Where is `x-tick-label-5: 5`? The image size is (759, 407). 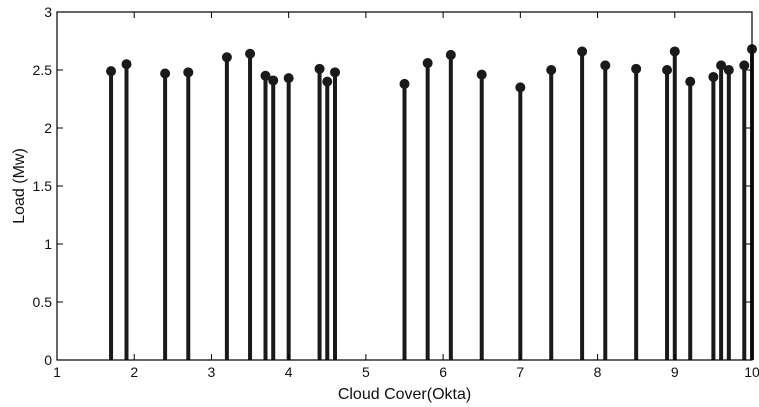 x-tick-label-5: 5 is located at coordinates (366, 372).